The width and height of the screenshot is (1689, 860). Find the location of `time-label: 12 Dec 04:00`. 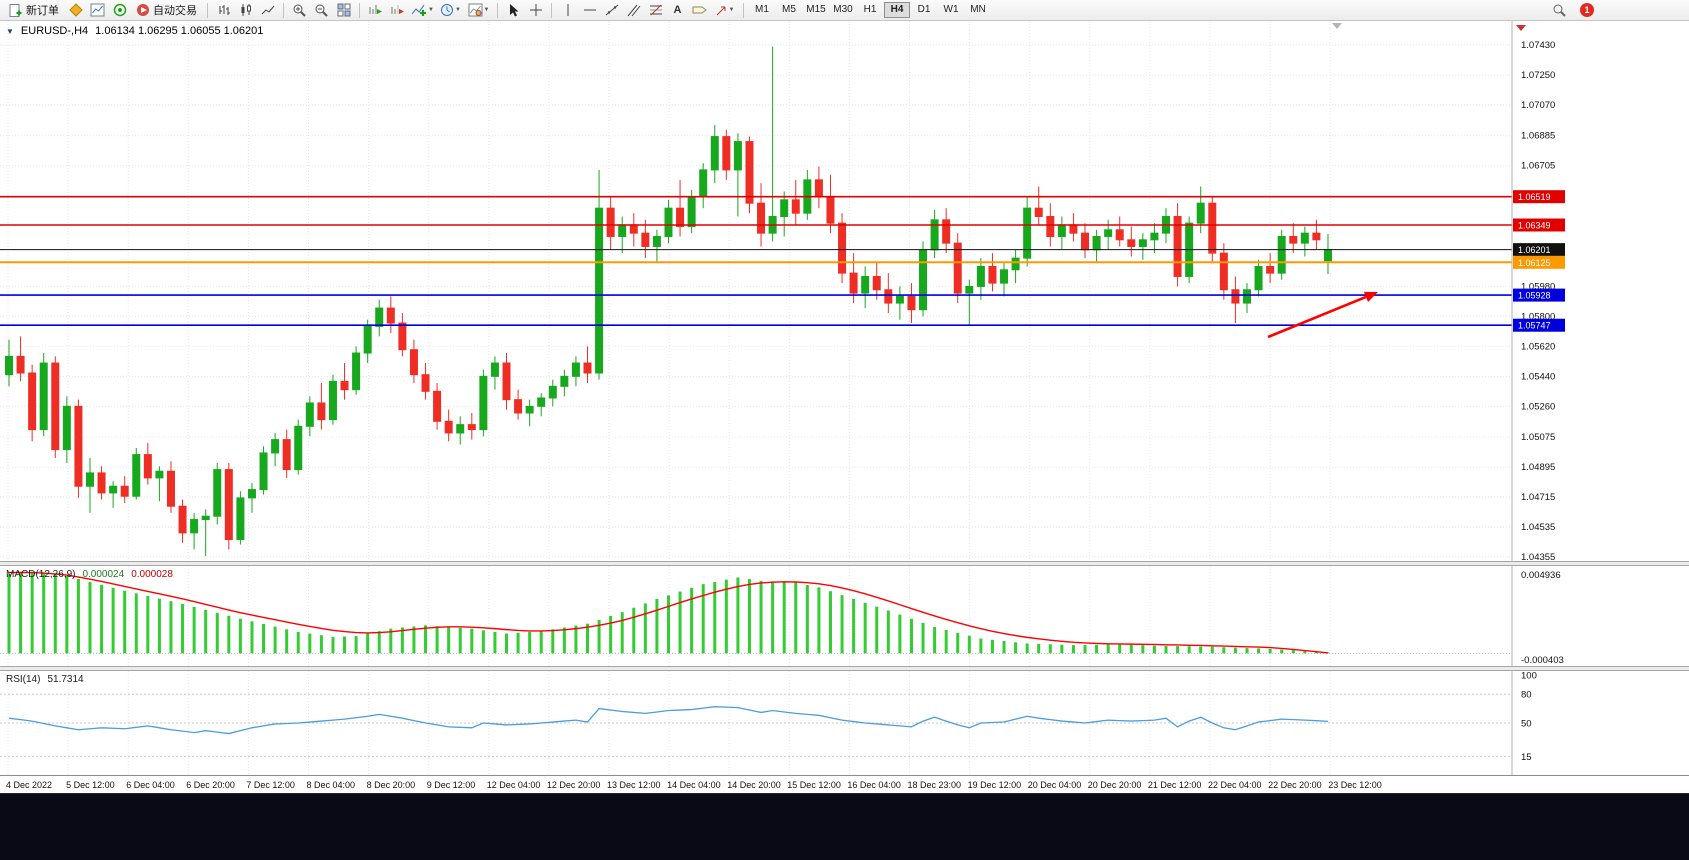

time-label: 12 Dec 04:00 is located at coordinates (513, 785).